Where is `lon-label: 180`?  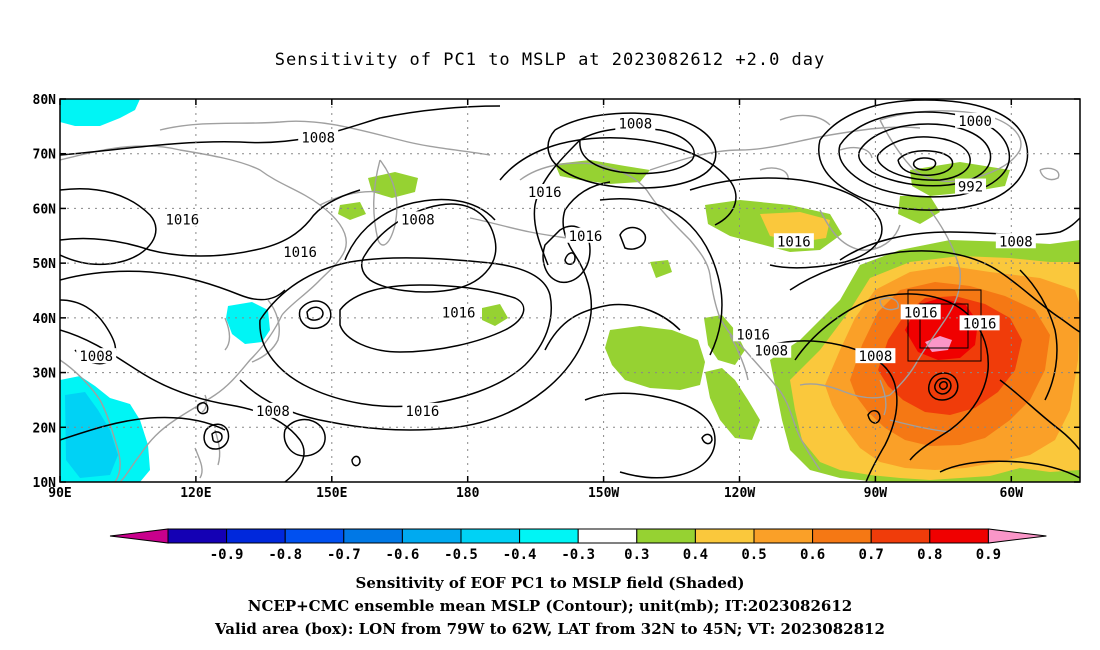
lon-label: 180 is located at coordinates (468, 493).